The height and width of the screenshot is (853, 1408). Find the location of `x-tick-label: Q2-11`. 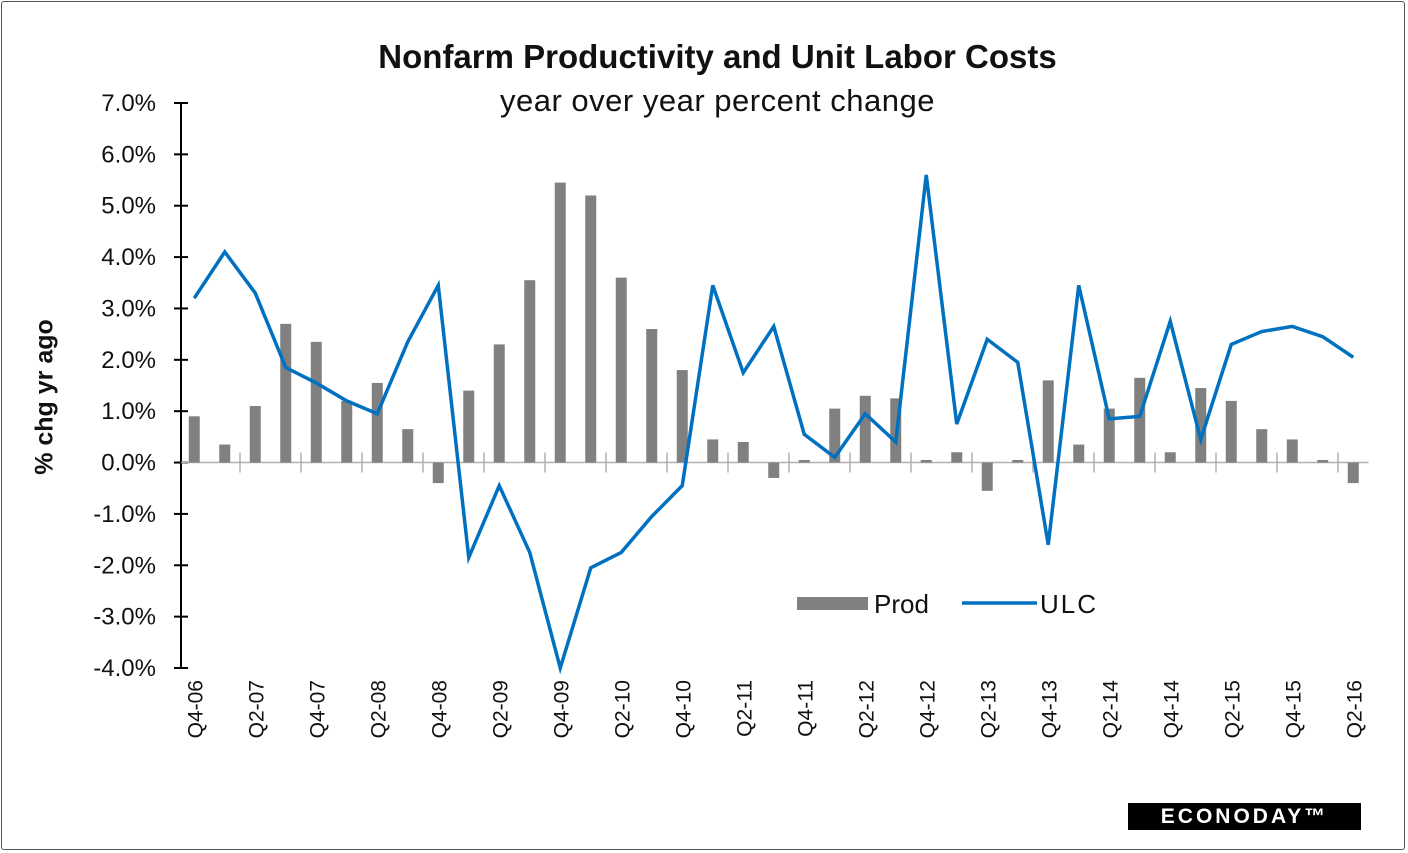

x-tick-label: Q2-11 is located at coordinates (744, 708).